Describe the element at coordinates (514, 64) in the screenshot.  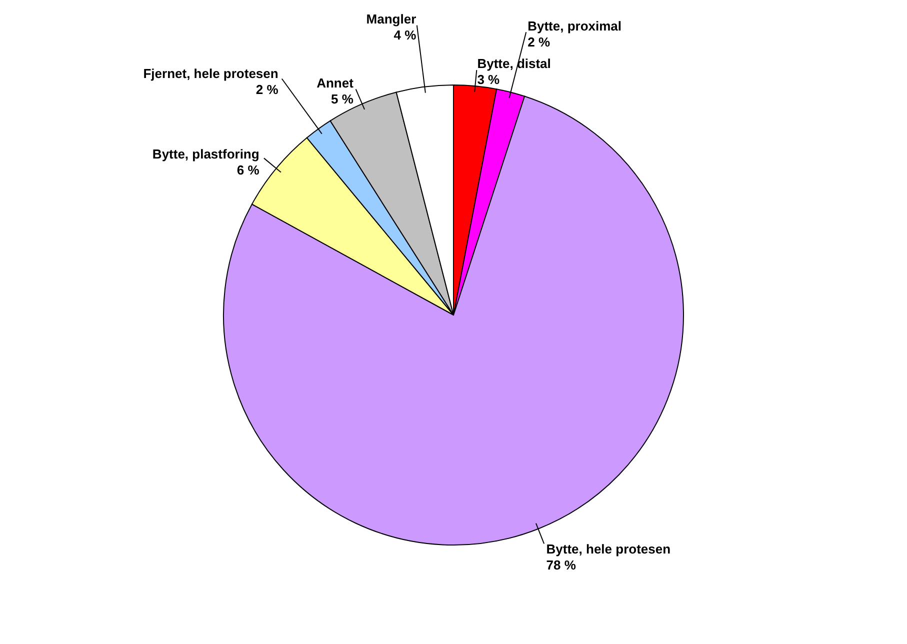
I see `slice-label: Bytte, distal` at that location.